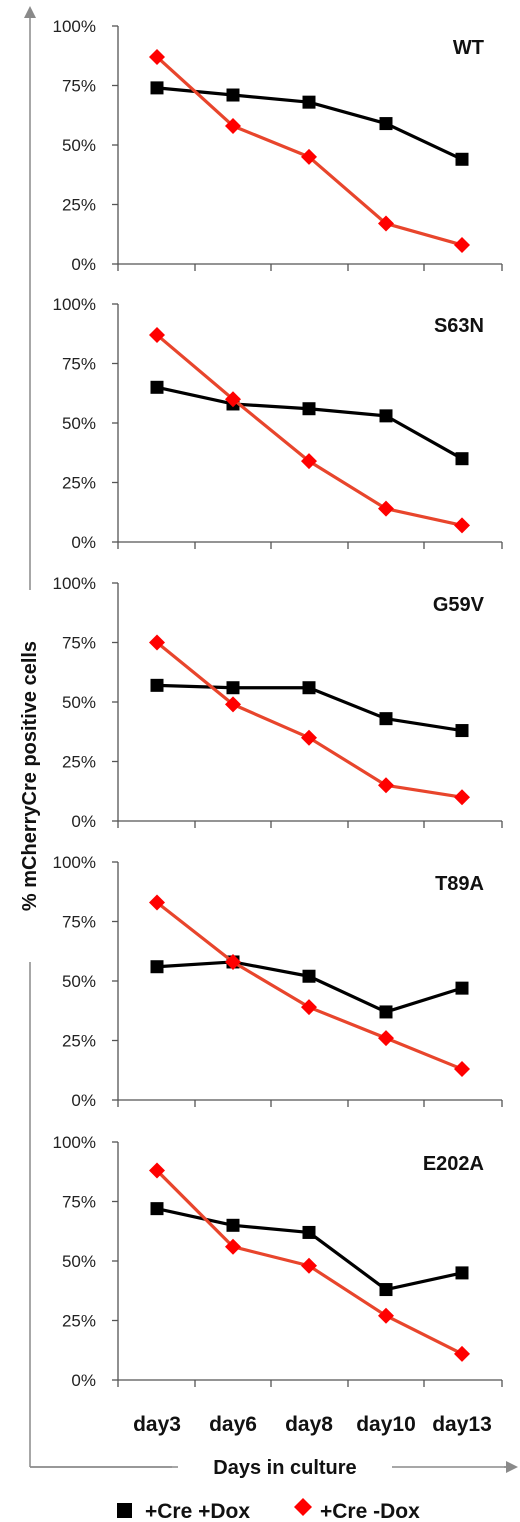  Describe the element at coordinates (197, 1511) in the screenshot. I see `legend-label-cre-dox: +Cre +Dox` at that location.